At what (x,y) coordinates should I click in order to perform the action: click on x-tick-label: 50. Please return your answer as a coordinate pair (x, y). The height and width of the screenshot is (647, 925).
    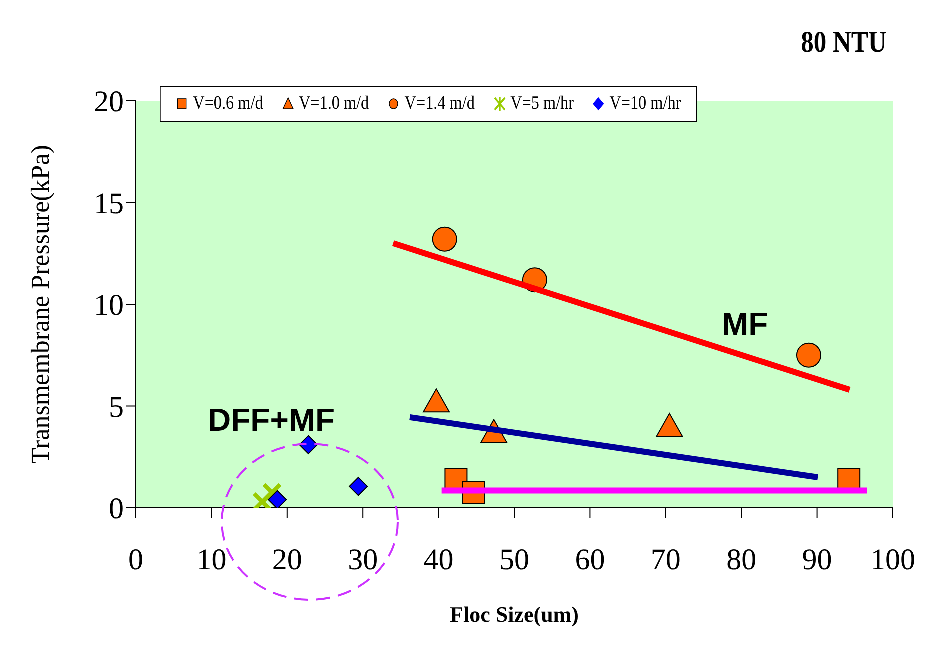
    Looking at the image, I should click on (515, 559).